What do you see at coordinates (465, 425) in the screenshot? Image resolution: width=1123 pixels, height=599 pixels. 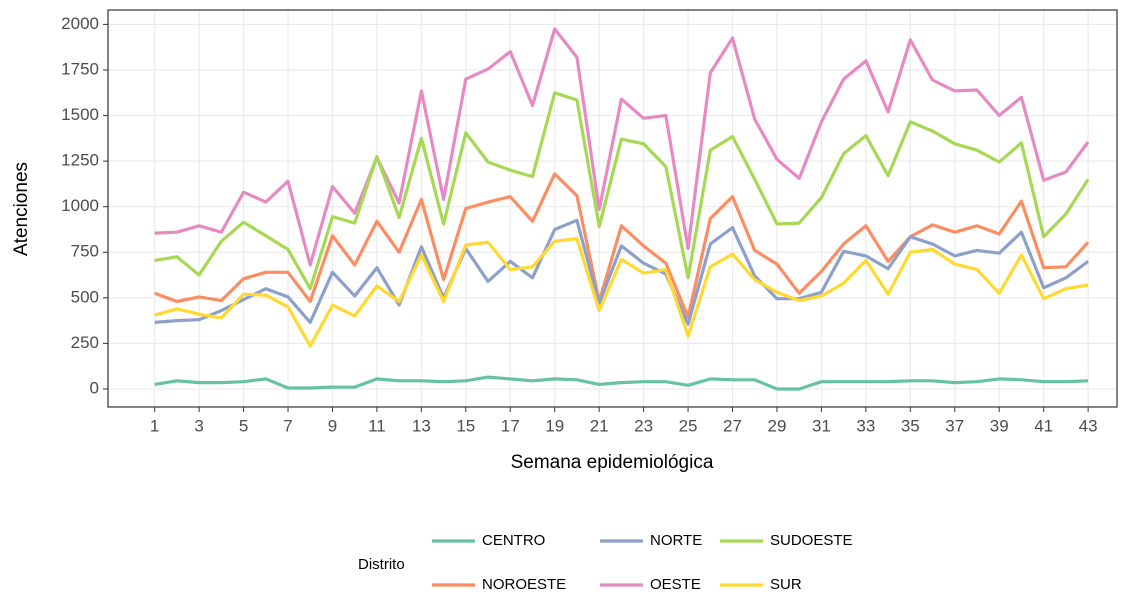 I see `x-tick-label: 15` at bounding box center [465, 425].